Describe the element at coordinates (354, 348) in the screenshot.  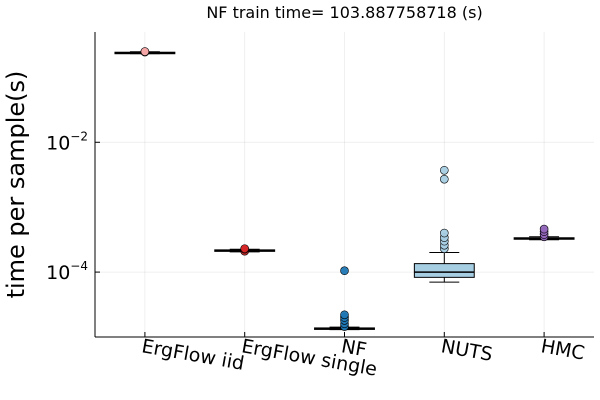
I see `x-tick-label: NF` at that location.